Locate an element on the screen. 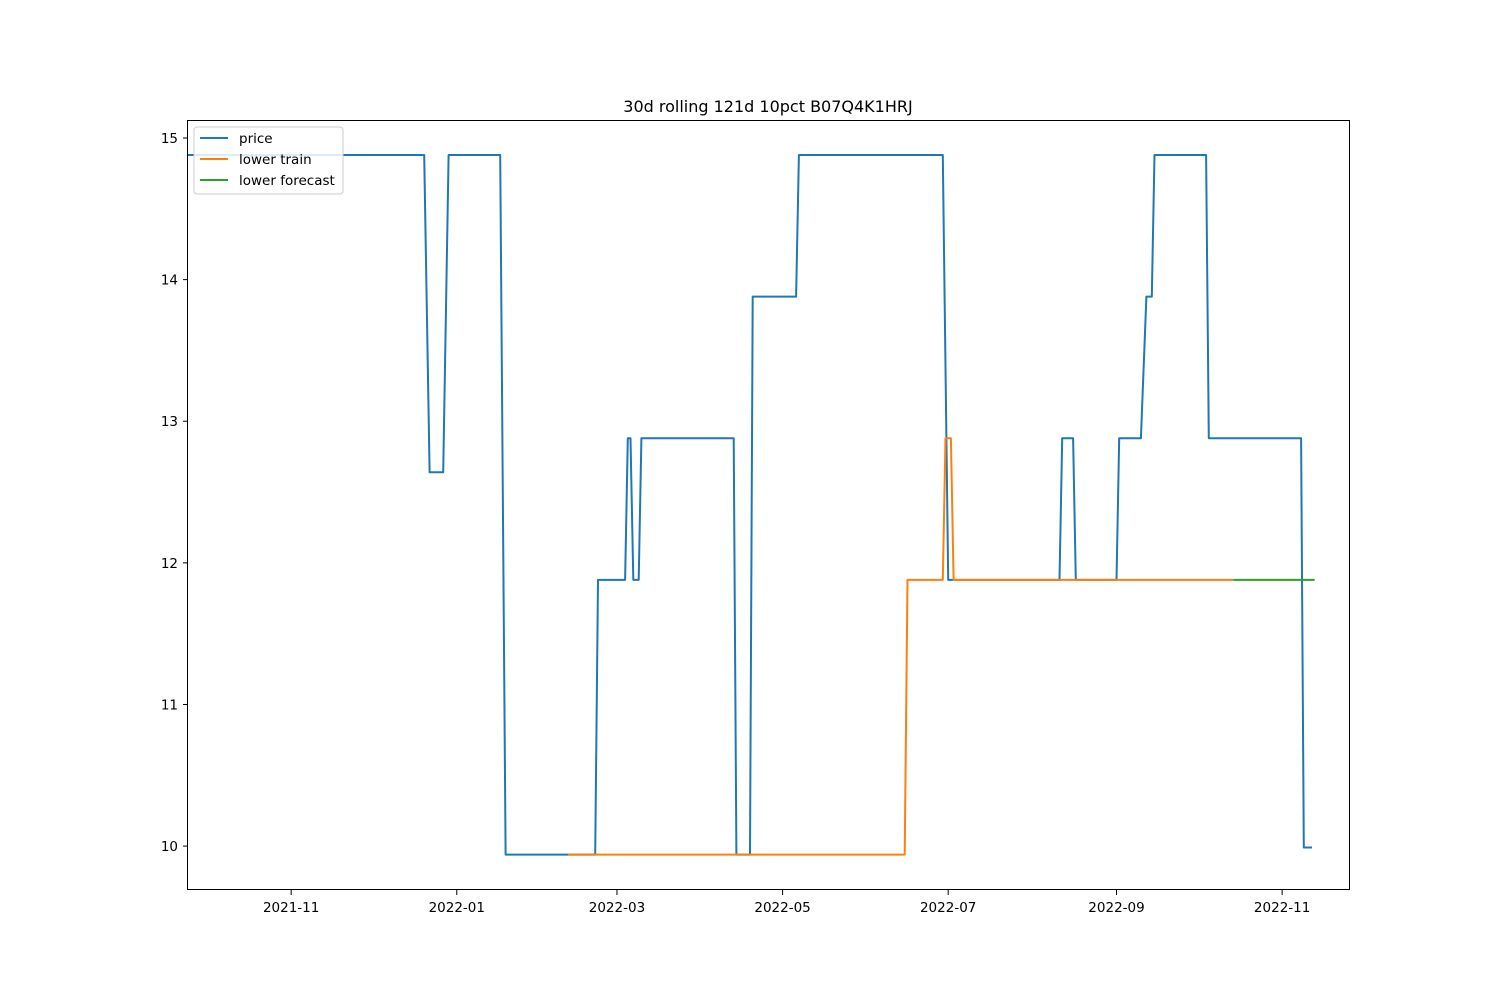 The image size is (1500, 1000). y-tick-label: 11 is located at coordinates (169, 705).